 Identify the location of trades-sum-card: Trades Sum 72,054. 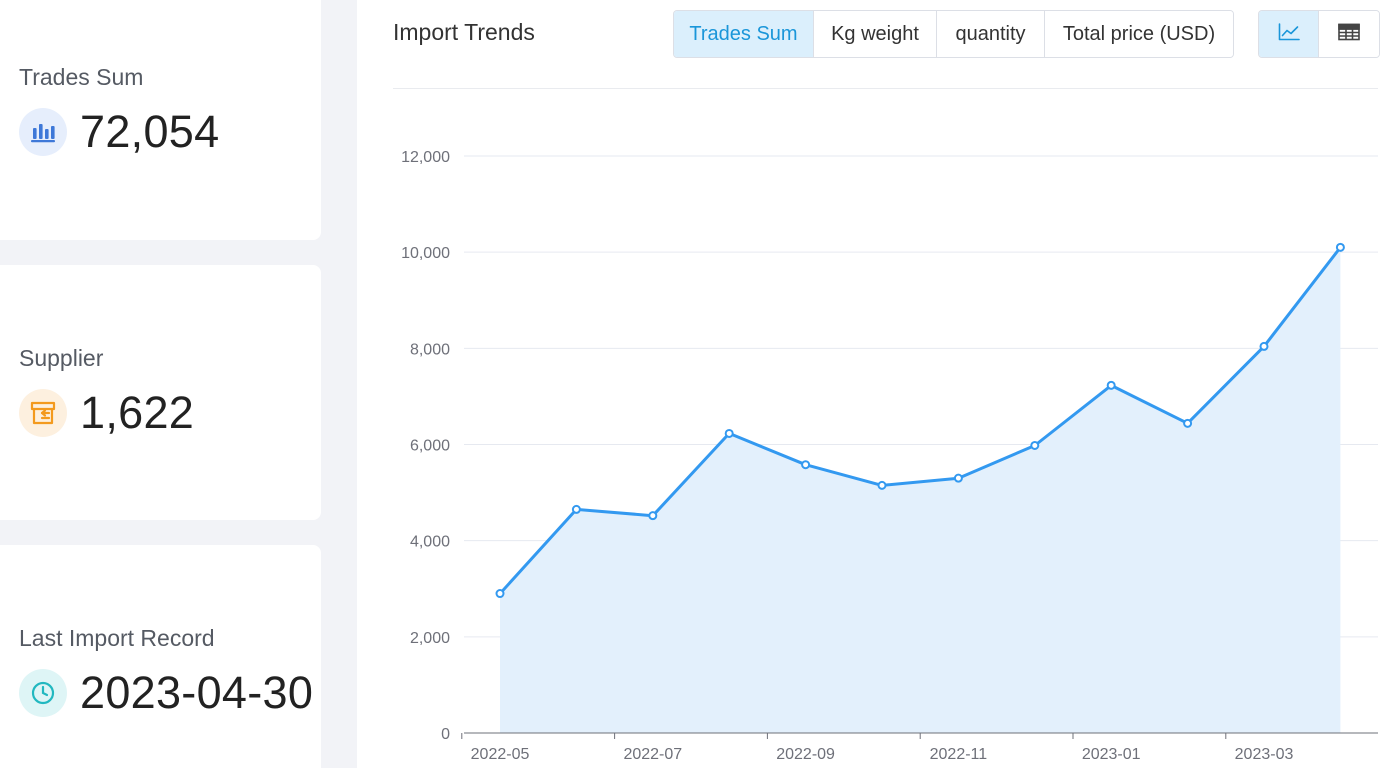
(160, 120).